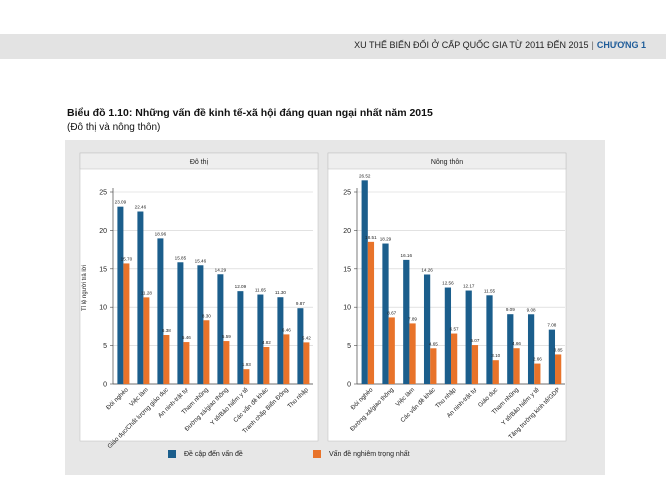 The image size is (666, 489). What do you see at coordinates (317, 454) in the screenshot?
I see `legend-swatch-series2` at bounding box center [317, 454].